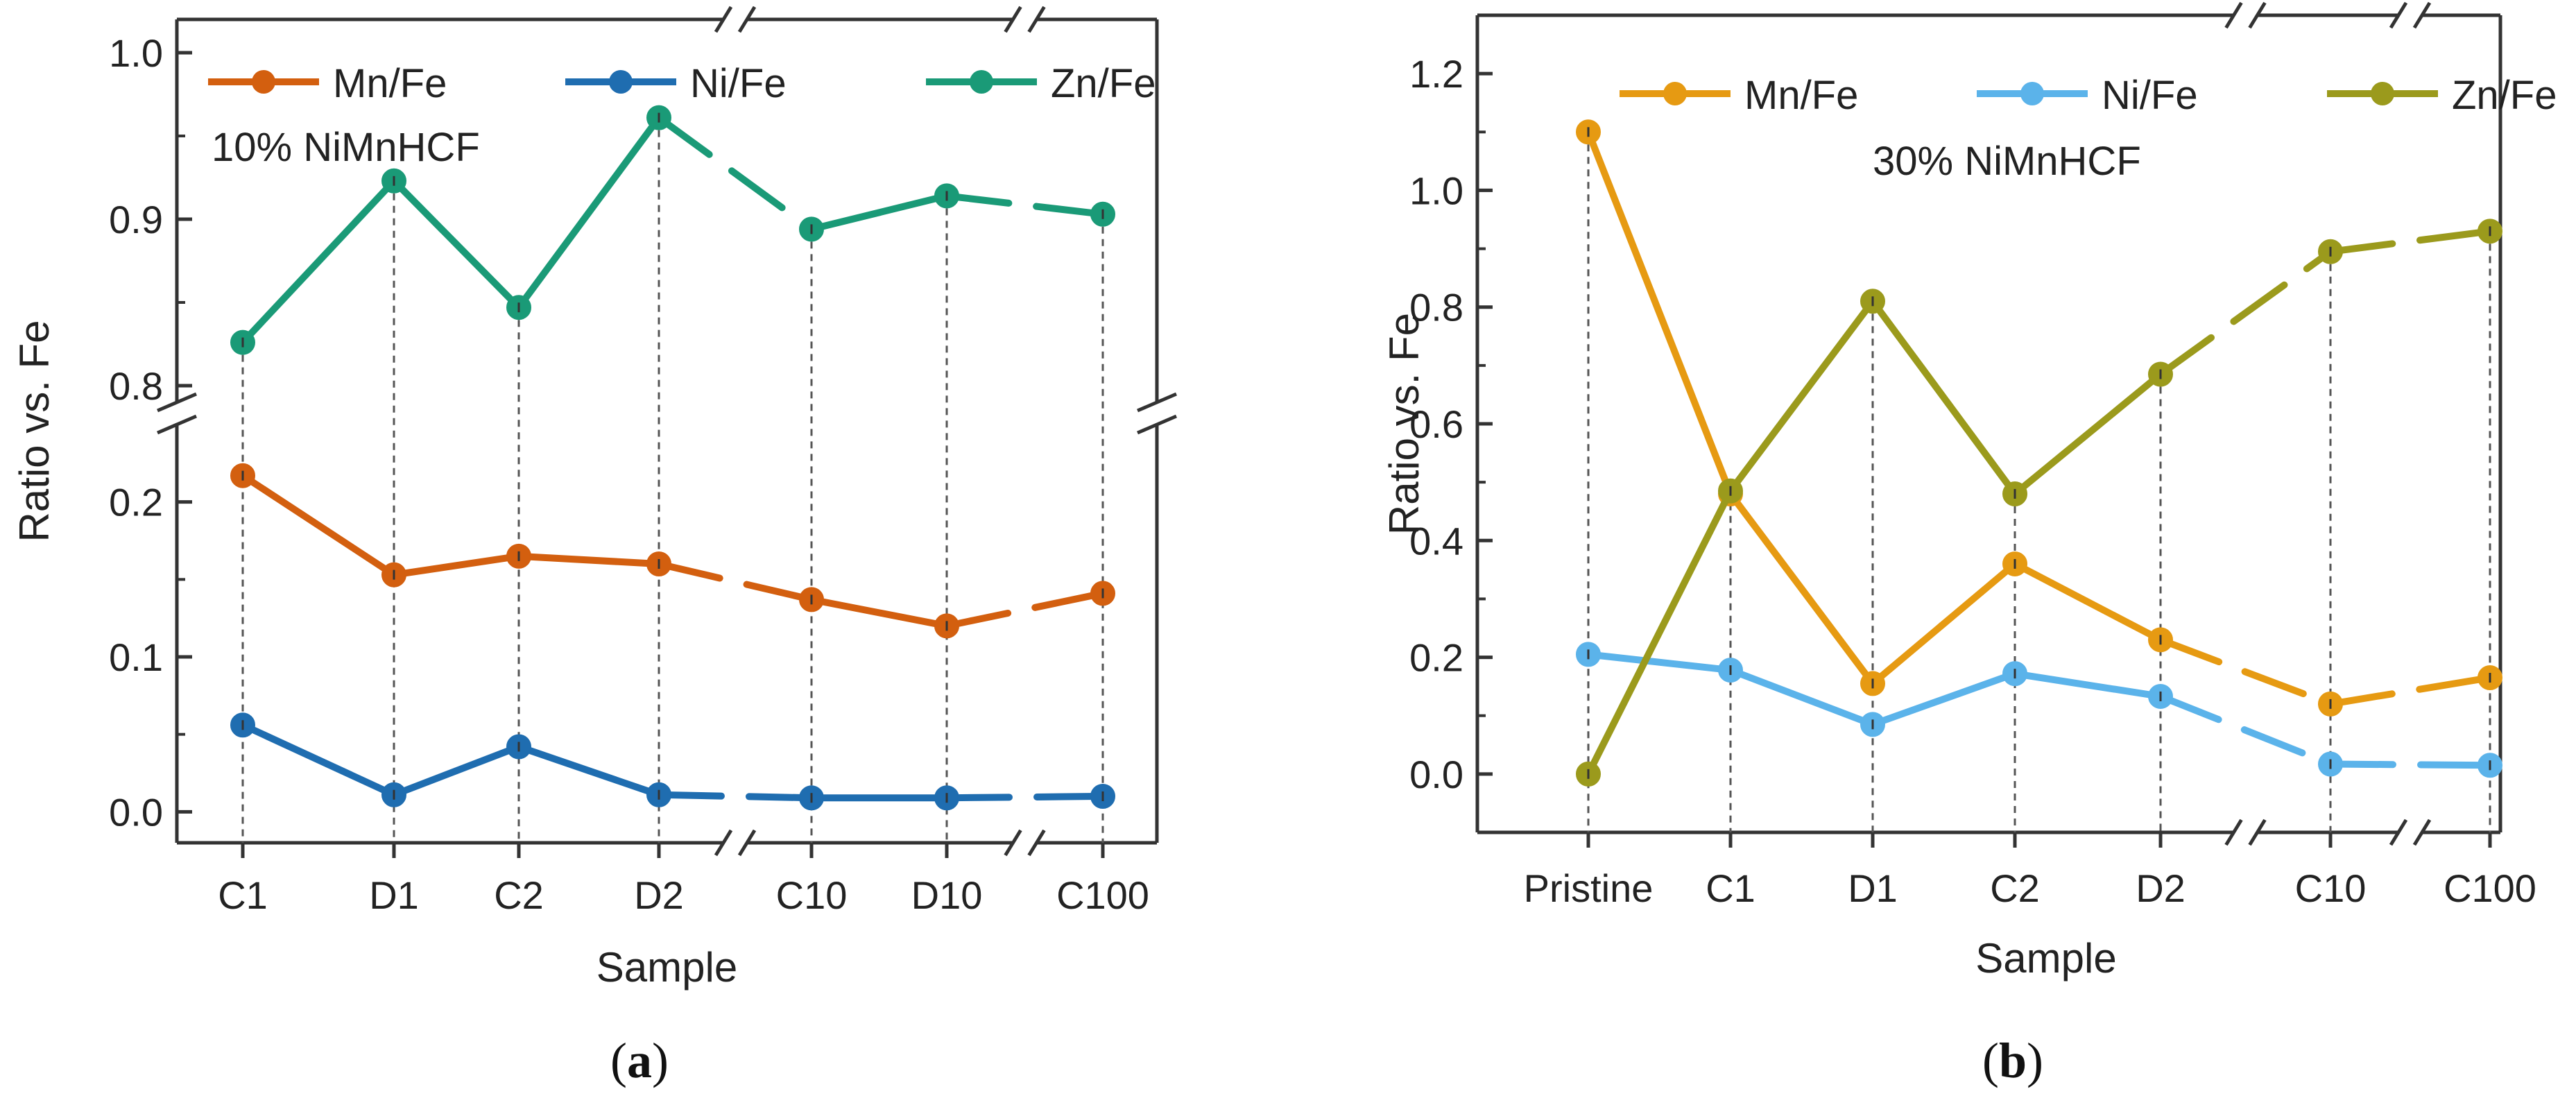 The image size is (2576, 1114). Describe the element at coordinates (177, 424) in the screenshot. I see `y-break-mark-0b` at that location.